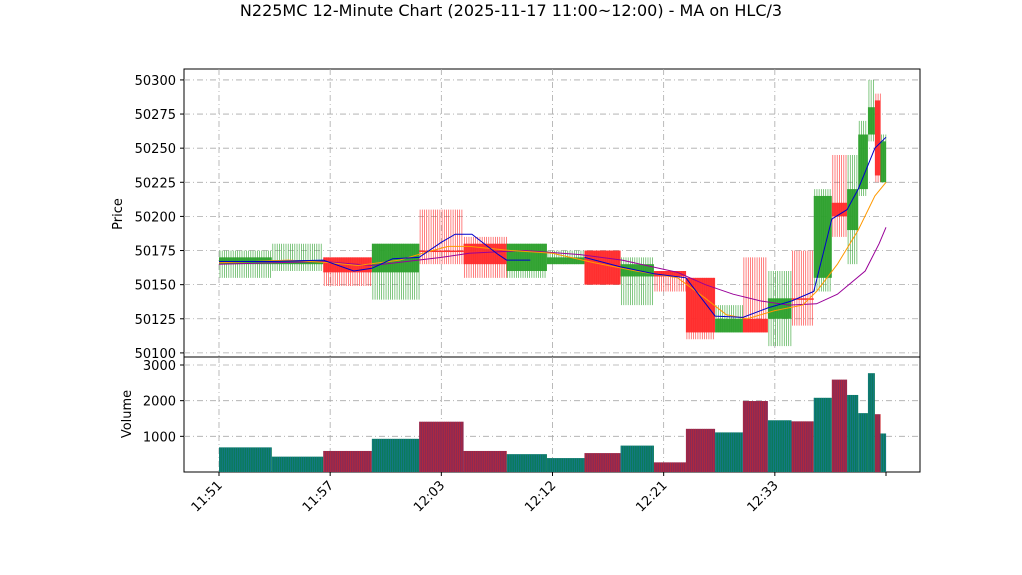 The image size is (1022, 575). Describe the element at coordinates (651, 496) in the screenshot. I see `x-tick-label: 12:21` at that location.